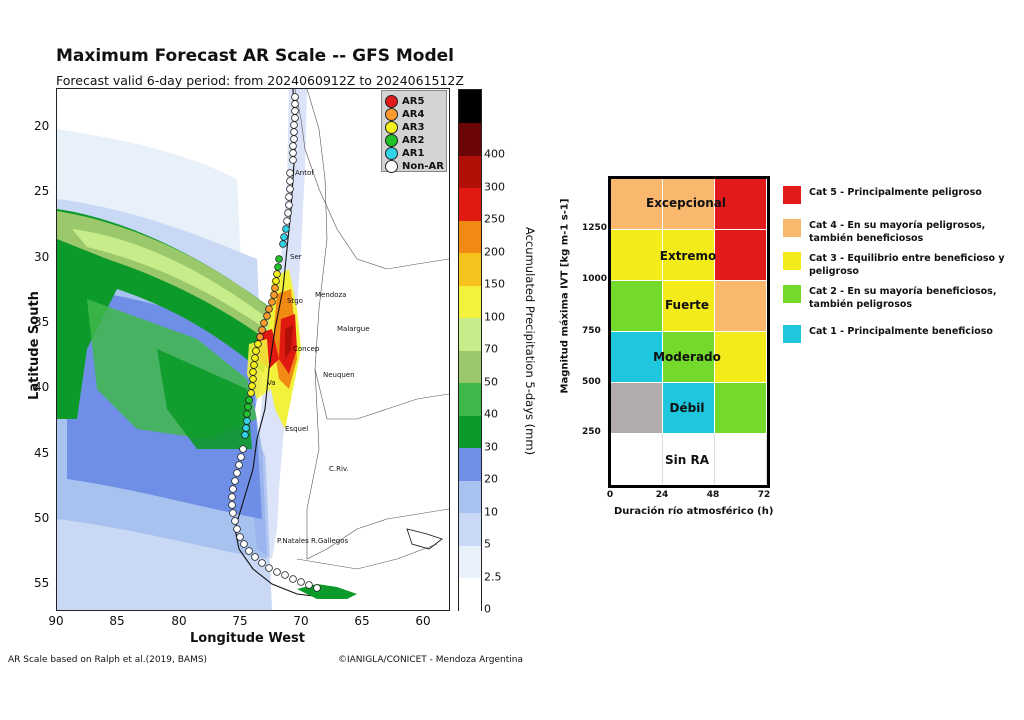 Image resolution: width=1024 pixels, height=720 pixels. Describe the element at coordinates (301, 621) in the screenshot. I see `lon-tick: 70` at that location.